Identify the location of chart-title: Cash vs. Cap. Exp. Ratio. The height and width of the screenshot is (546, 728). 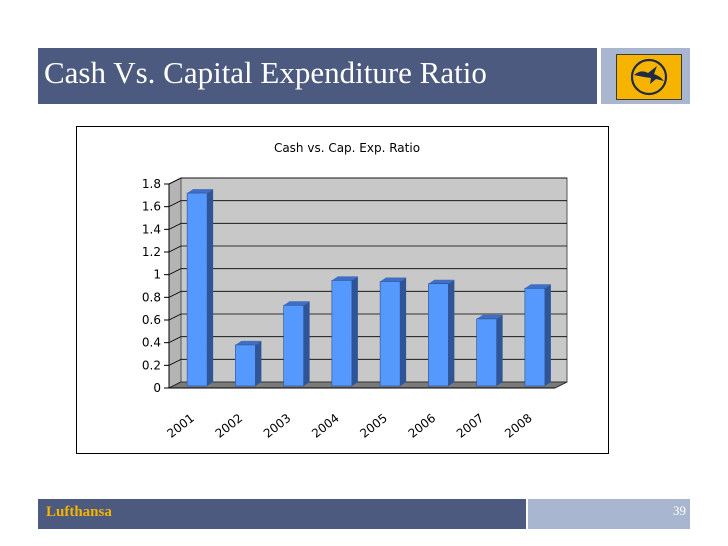
(347, 148).